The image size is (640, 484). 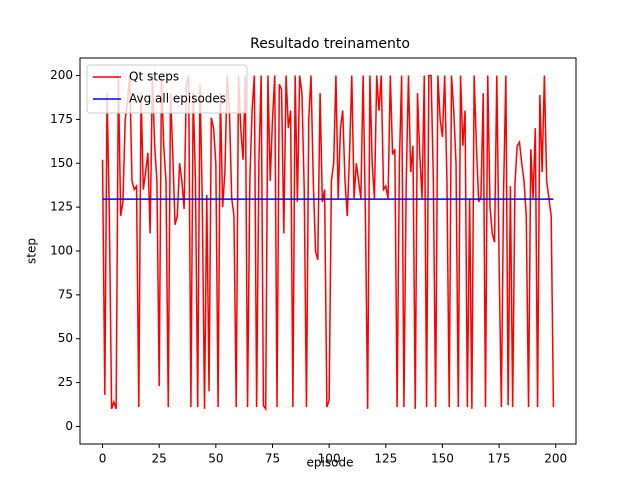 I want to click on x-tick-label: 0, so click(x=103, y=459).